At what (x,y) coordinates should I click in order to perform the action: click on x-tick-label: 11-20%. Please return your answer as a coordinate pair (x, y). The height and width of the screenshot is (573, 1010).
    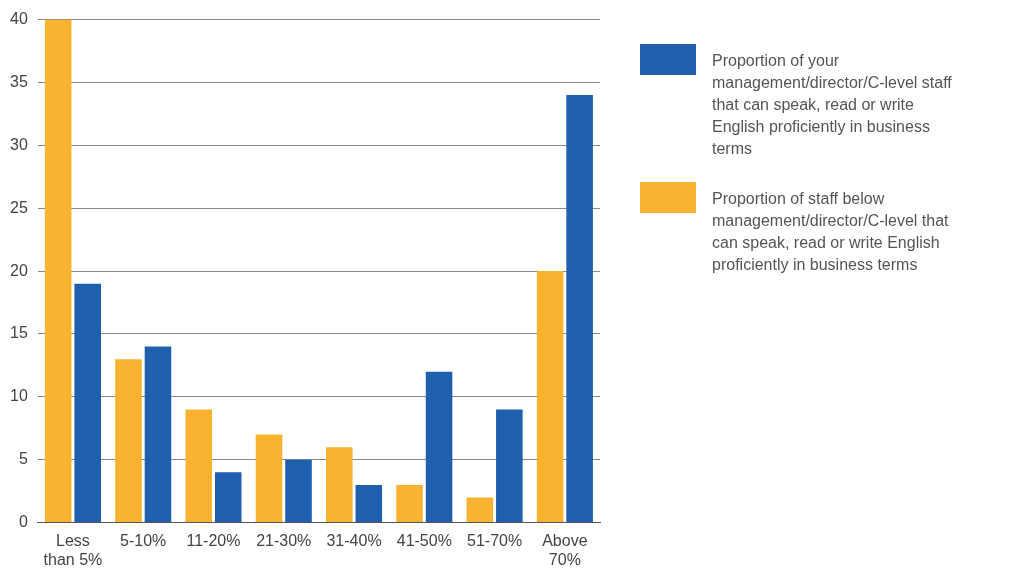
    Looking at the image, I should click on (213, 540).